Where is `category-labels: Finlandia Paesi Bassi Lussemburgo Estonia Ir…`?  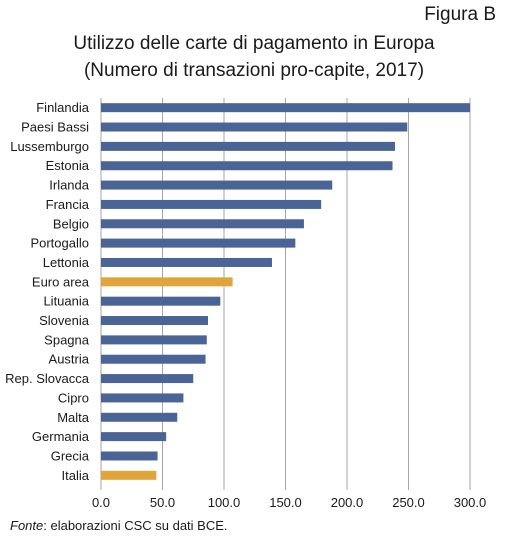 category-labels: Finlandia Paesi Bassi Lussemburgo Estonia Ir… is located at coordinates (47, 291).